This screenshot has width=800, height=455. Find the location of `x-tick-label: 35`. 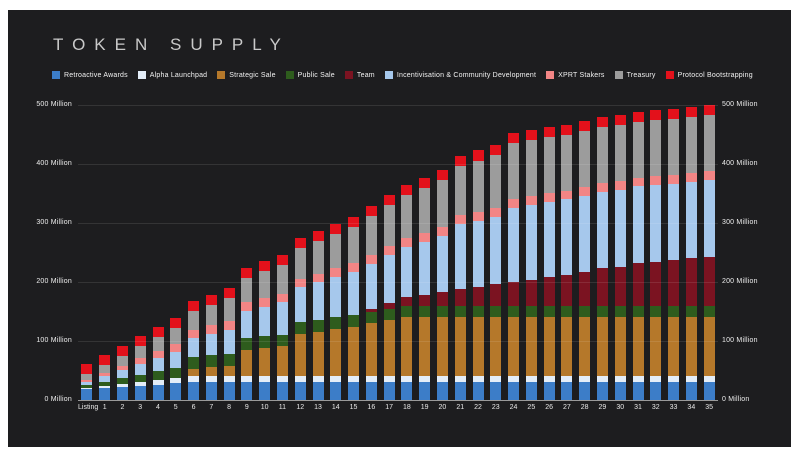

x-tick-label: 35 is located at coordinates (709, 407).